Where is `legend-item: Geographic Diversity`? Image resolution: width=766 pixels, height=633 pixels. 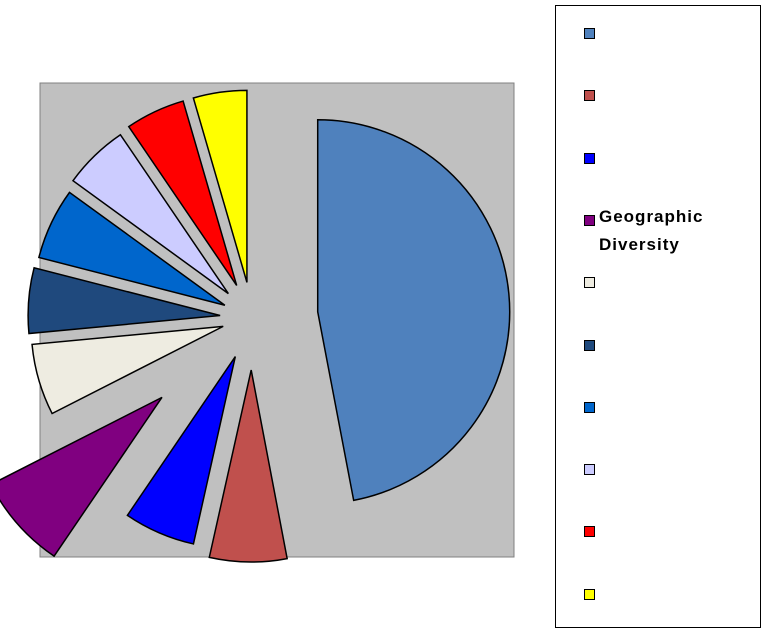 legend-item: Geographic Diversity is located at coordinates (666, 233).